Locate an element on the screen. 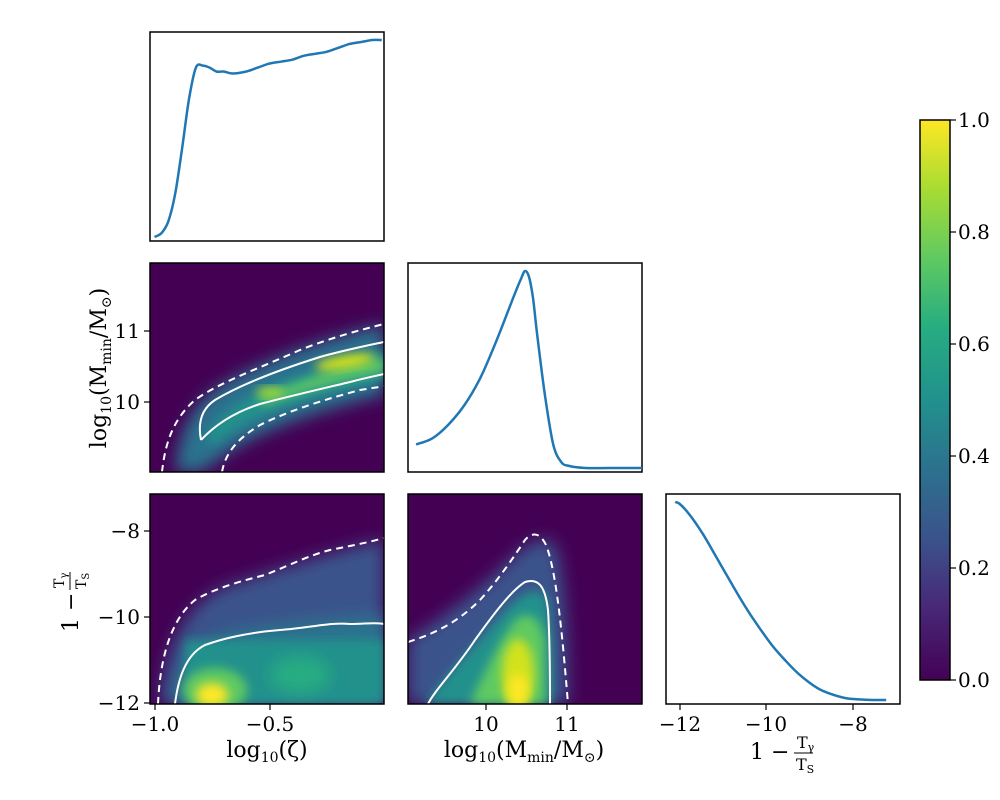 The height and width of the screenshot is (800, 1000). marginal-curve-zeta is located at coordinates (267, 138).